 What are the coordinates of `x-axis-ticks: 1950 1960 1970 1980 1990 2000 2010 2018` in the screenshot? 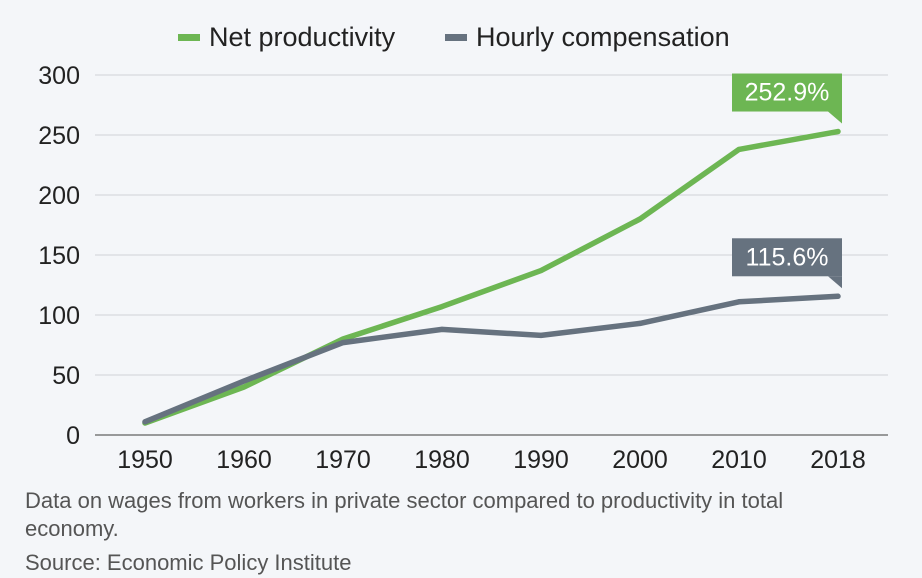 It's located at (491, 460).